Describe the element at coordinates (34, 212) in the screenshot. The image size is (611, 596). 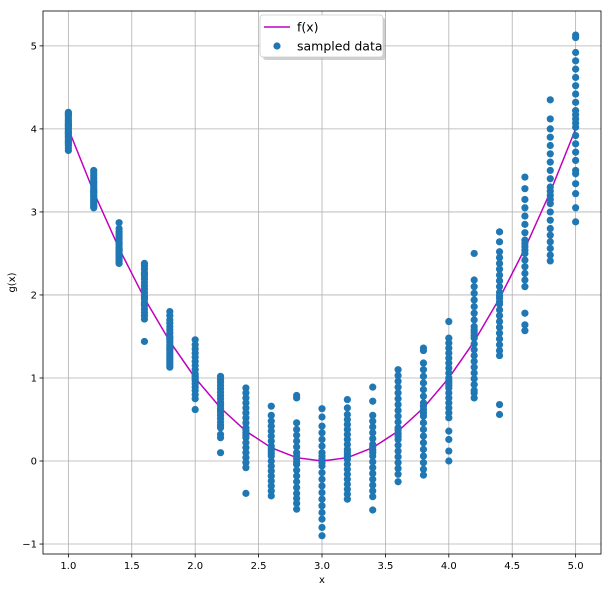
I see `y-tick-label: 3` at that location.